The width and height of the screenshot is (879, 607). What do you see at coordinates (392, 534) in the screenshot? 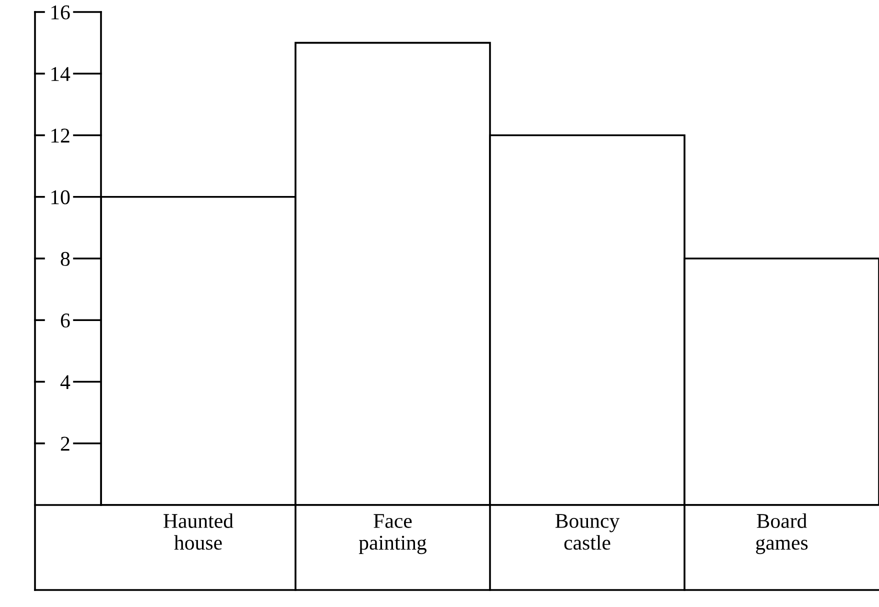
I see `x-tick-label: Face painting` at bounding box center [392, 534].